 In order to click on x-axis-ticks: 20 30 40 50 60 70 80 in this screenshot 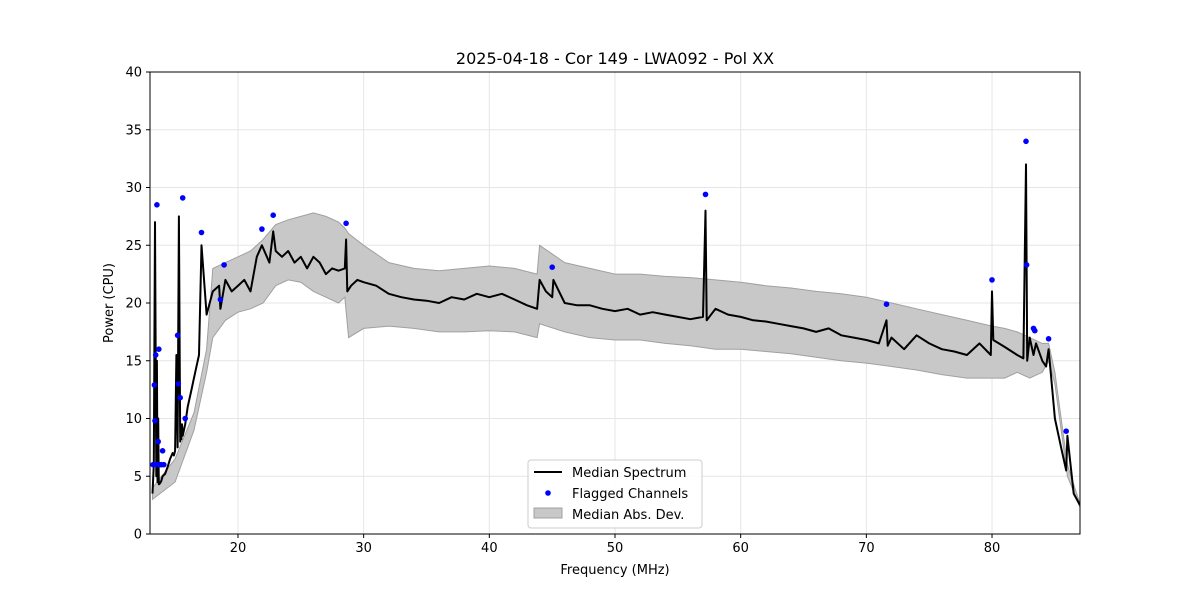, I will do `click(615, 545)`.